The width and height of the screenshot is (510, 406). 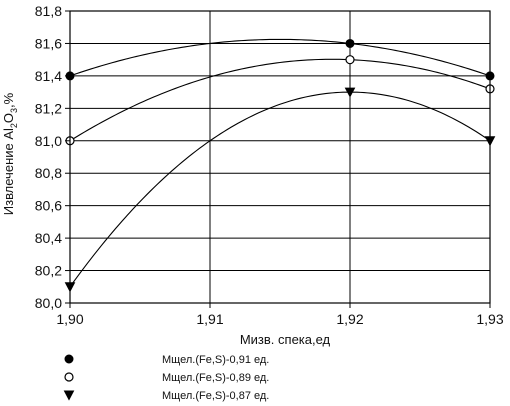 I want to click on y-tick-label: 80,0, so click(x=48, y=303).